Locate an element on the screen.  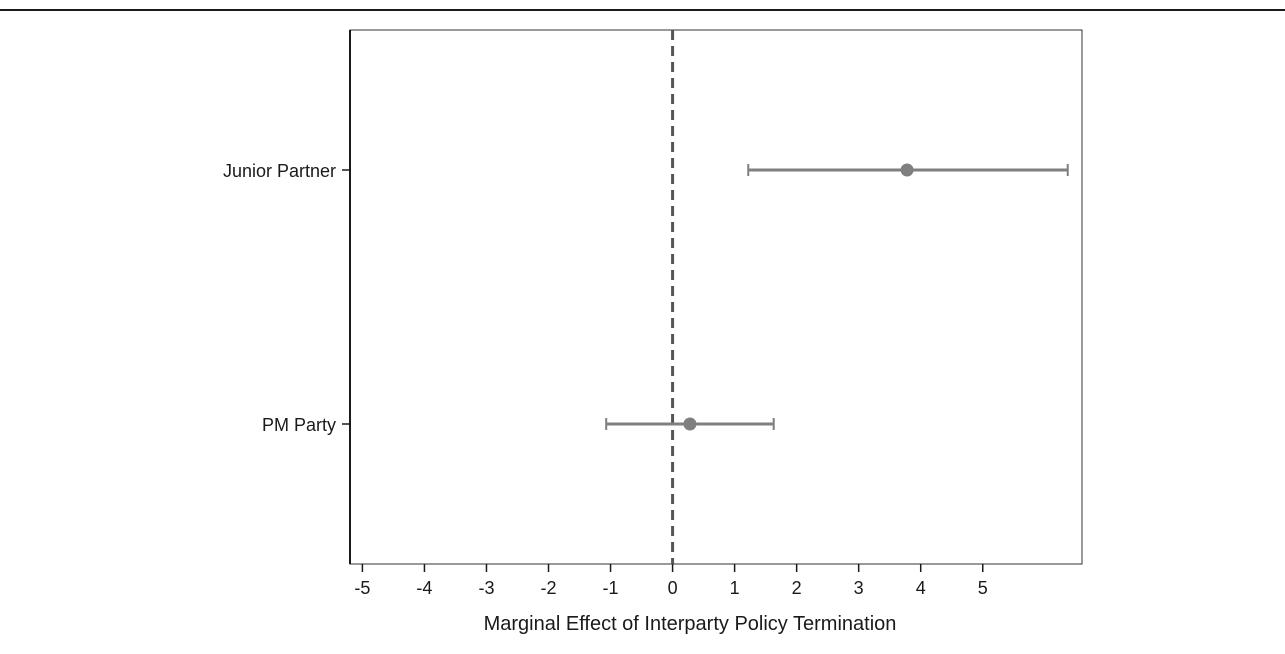
x-axis-ticks: -5 -4 -3 -2 -1 0 1 2 3 4 5 is located at coordinates (671, 581).